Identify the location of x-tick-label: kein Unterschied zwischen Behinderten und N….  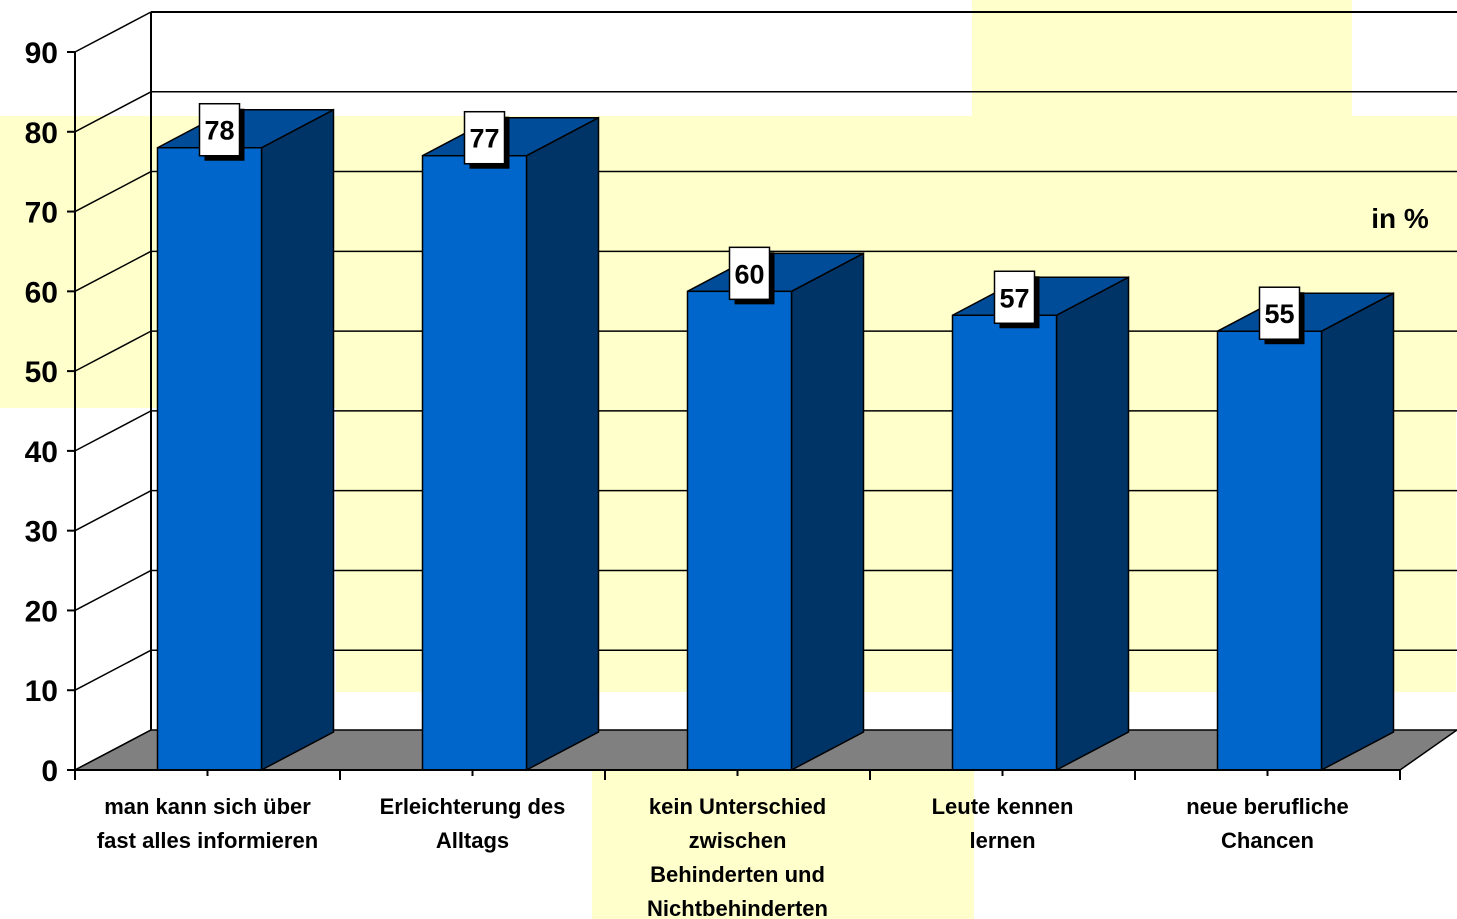
(737, 856).